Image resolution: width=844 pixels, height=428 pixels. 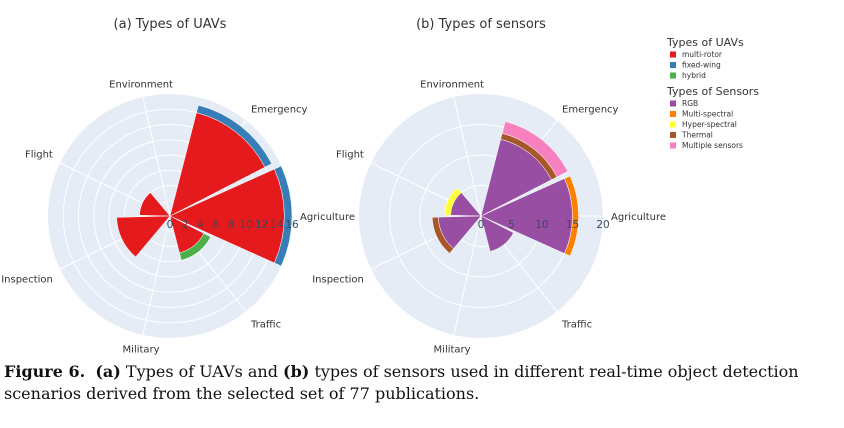 What do you see at coordinates (277, 225) in the screenshot?
I see `uav-tick-14: 14` at bounding box center [277, 225].